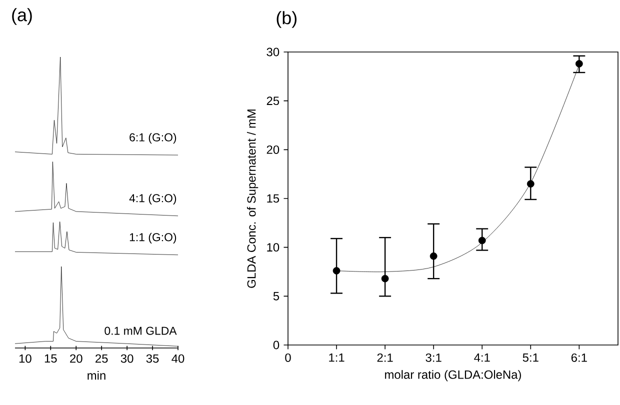  What do you see at coordinates (153, 138) in the screenshot?
I see `series-label: 6:1 (G:O)` at bounding box center [153, 138].